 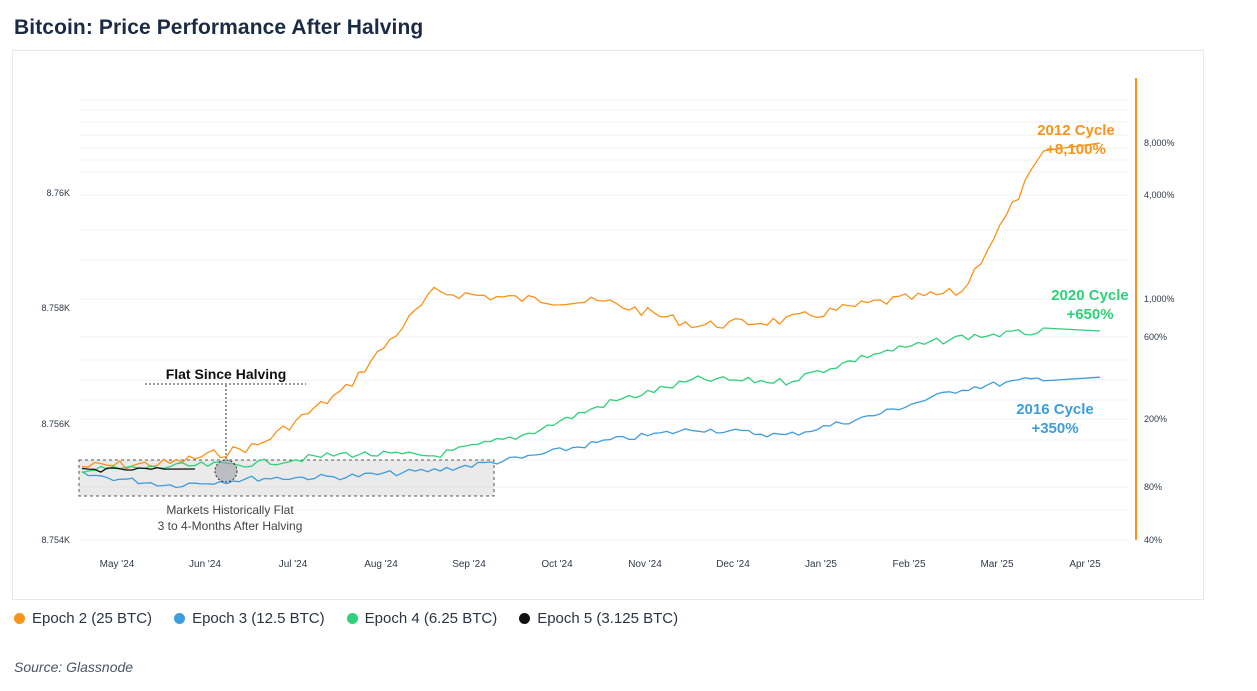 I want to click on y-right-tick-label: 8,000%, so click(x=1159, y=143).